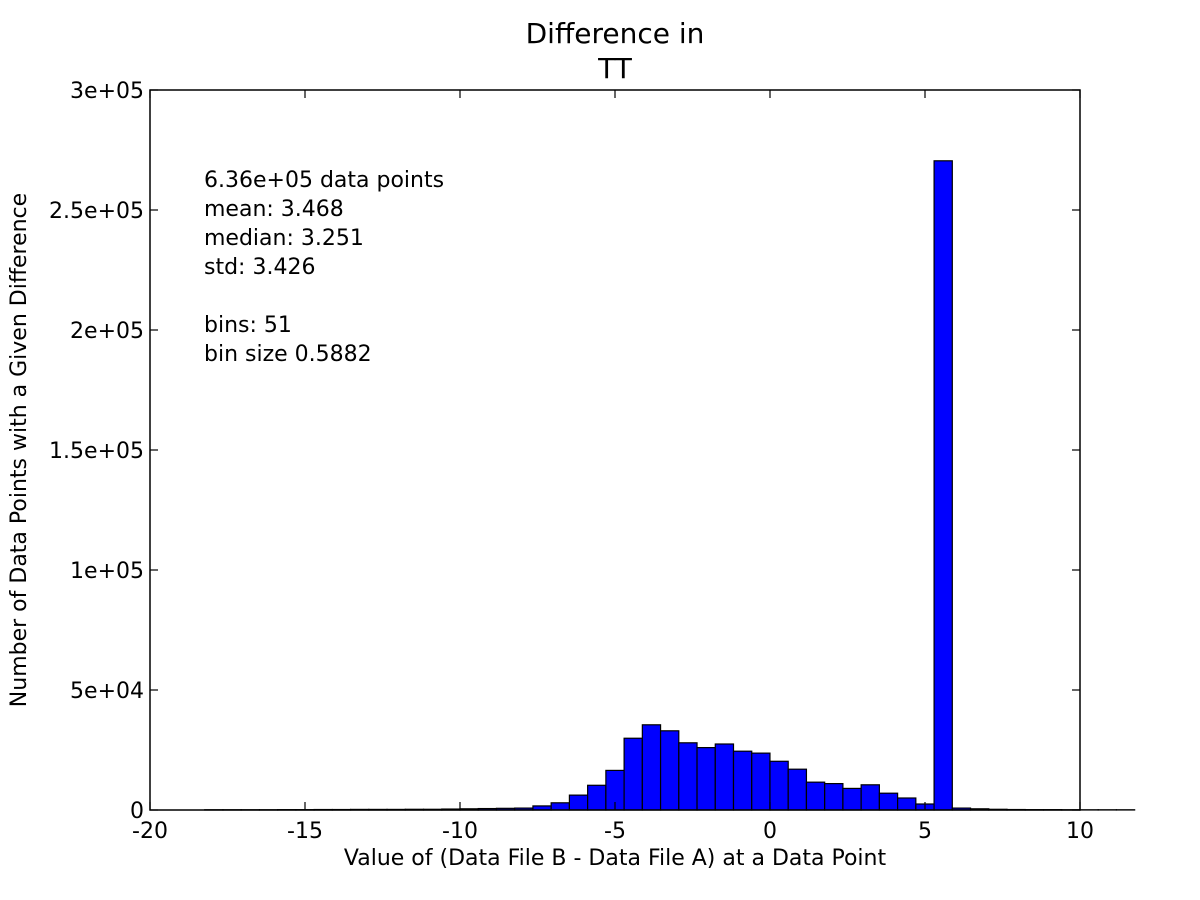  Describe the element at coordinates (284, 238) in the screenshot. I see `annotation-line: median: 3.251` at that location.